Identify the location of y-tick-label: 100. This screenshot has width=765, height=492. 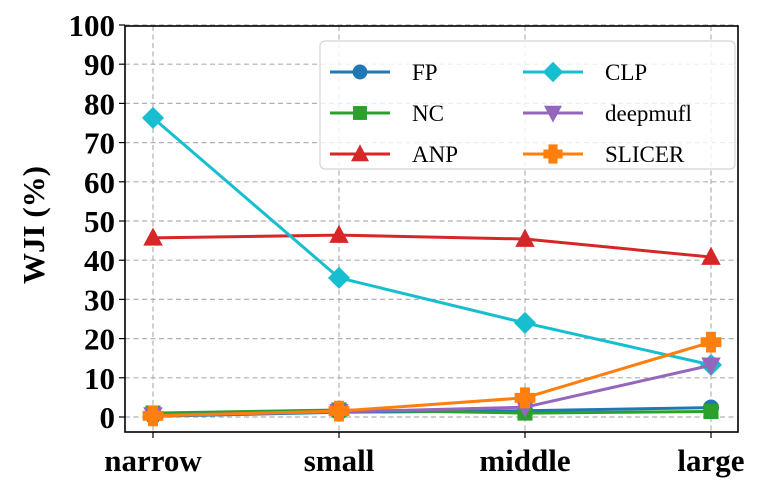
(92, 25).